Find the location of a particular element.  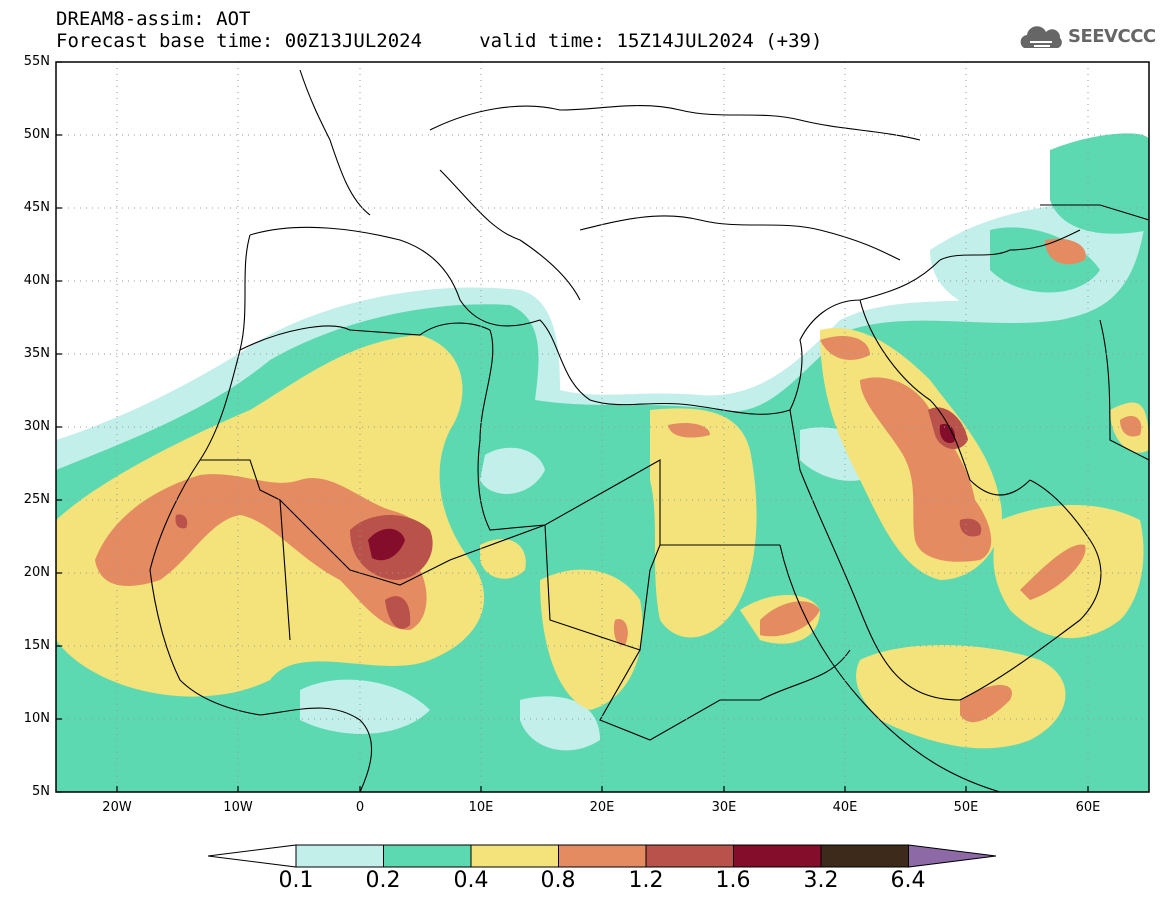

lat-label: 25N is located at coordinates (36, 499).